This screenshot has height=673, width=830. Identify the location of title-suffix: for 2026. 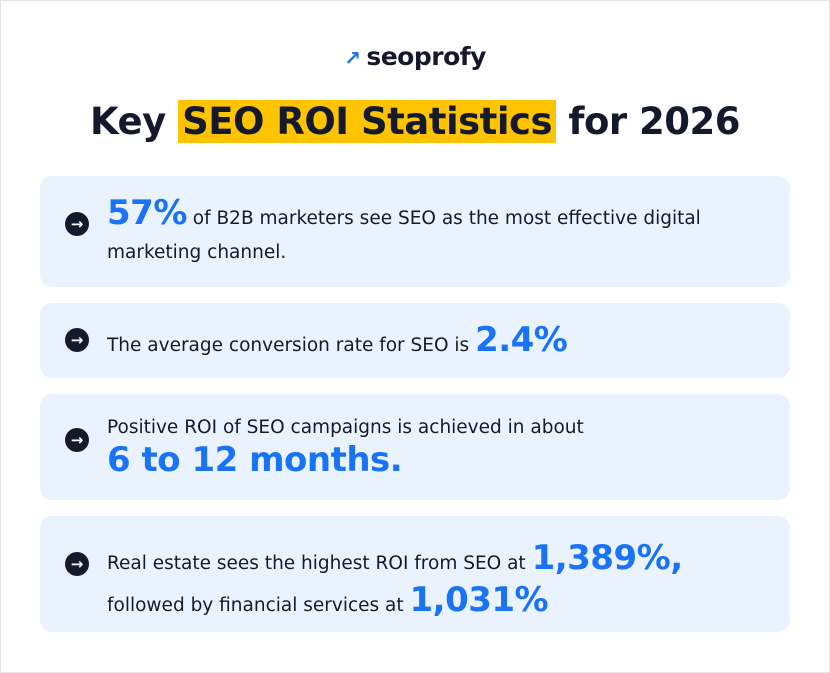
(647, 121).